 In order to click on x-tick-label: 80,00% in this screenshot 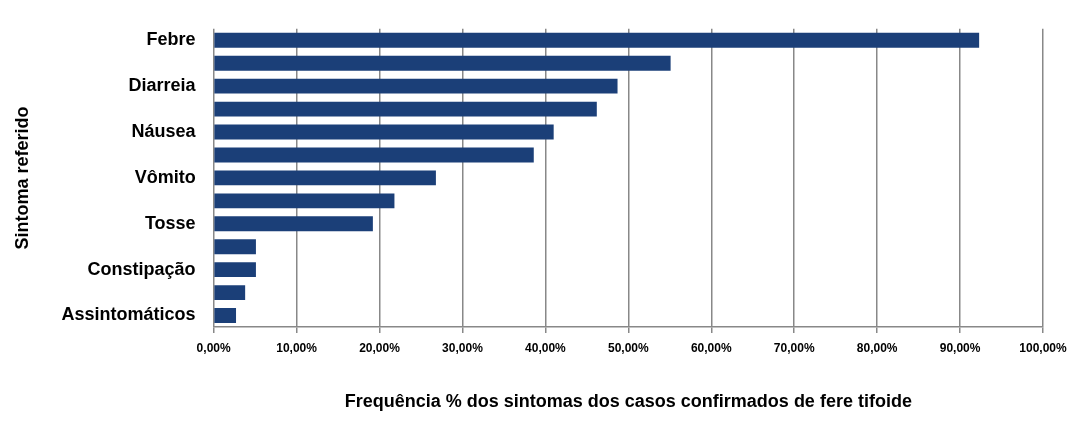, I will do `click(877, 347)`.